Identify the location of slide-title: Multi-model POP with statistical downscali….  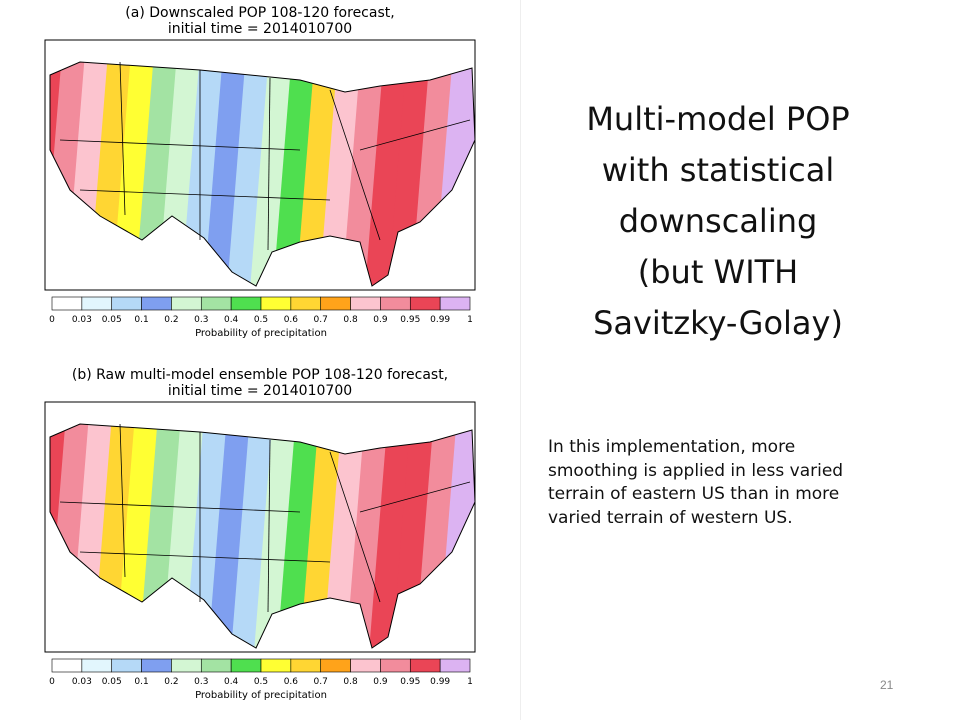
(718, 221).